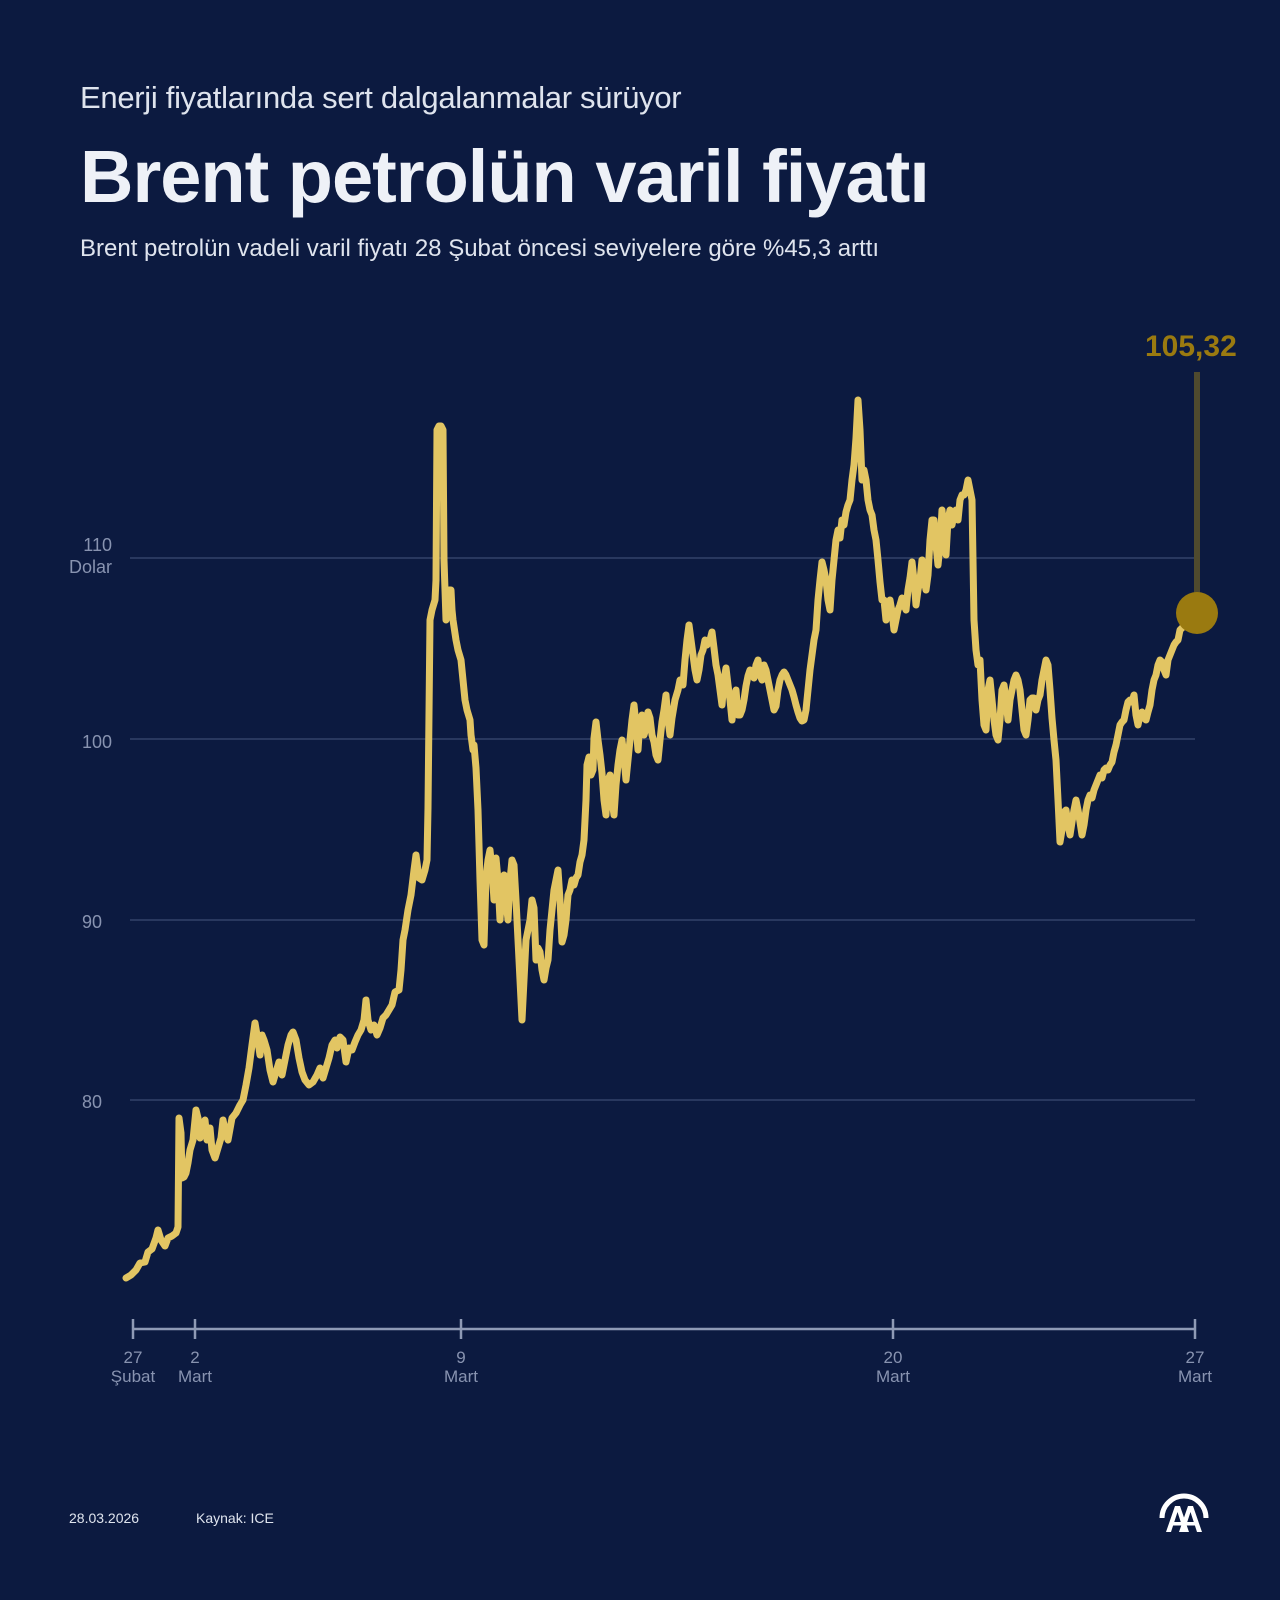 This screenshot has height=1600, width=1280. I want to click on x-tick-2-mart: 2 Mart, so click(195, 1367).